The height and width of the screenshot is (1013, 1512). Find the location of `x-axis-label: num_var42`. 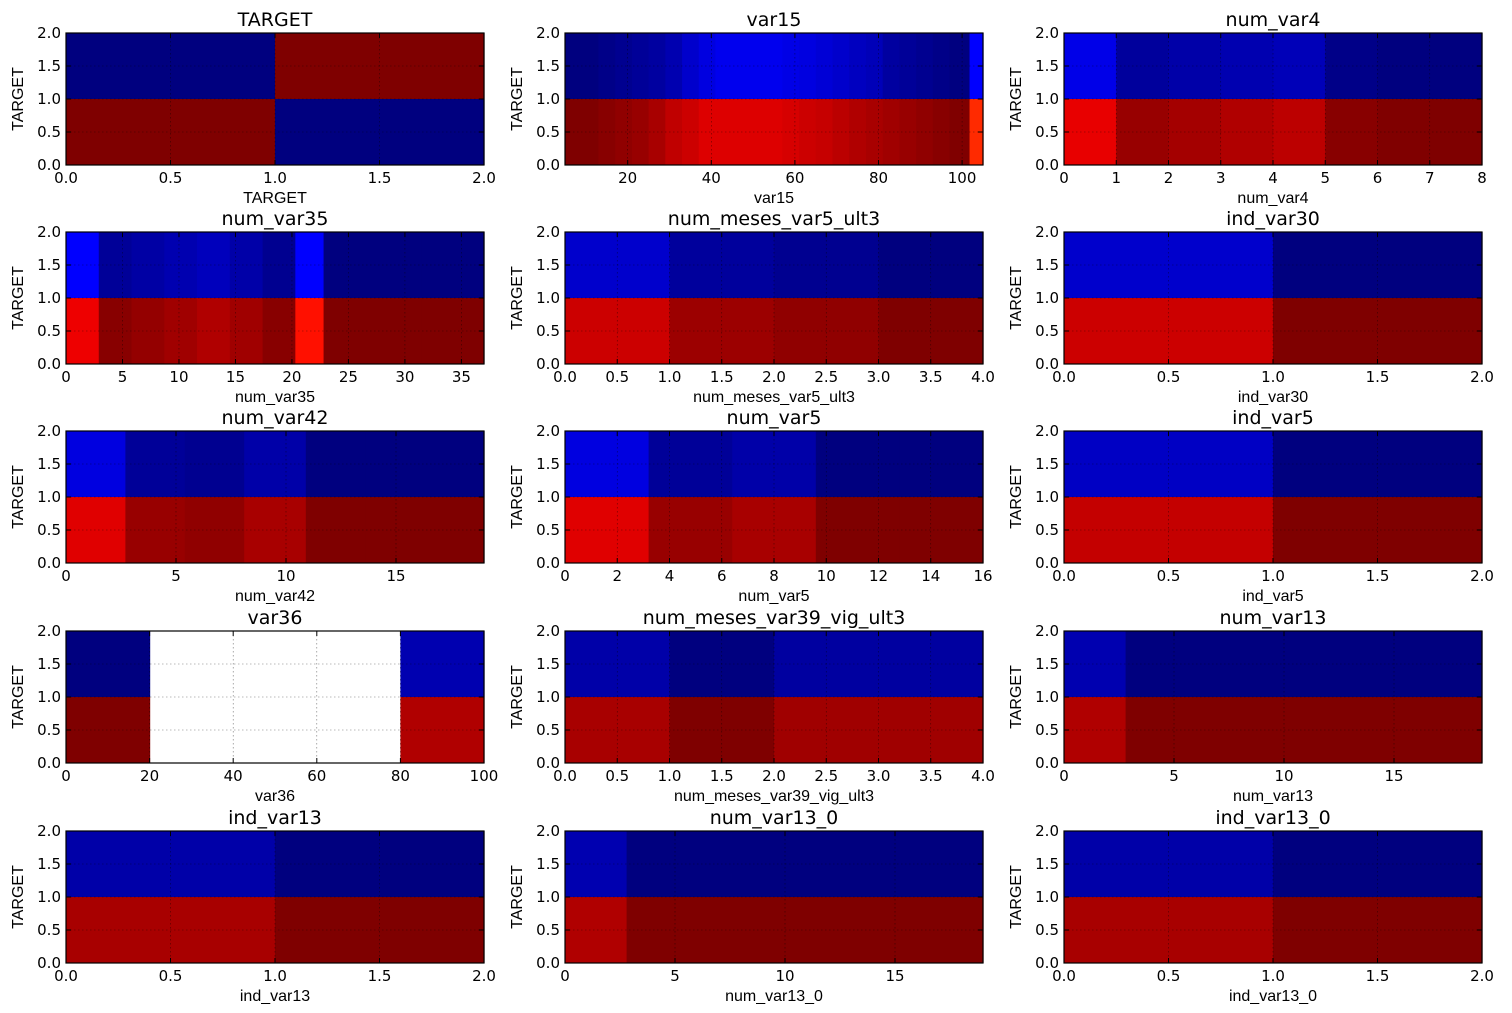

x-axis-label: num_var42 is located at coordinates (275, 596).